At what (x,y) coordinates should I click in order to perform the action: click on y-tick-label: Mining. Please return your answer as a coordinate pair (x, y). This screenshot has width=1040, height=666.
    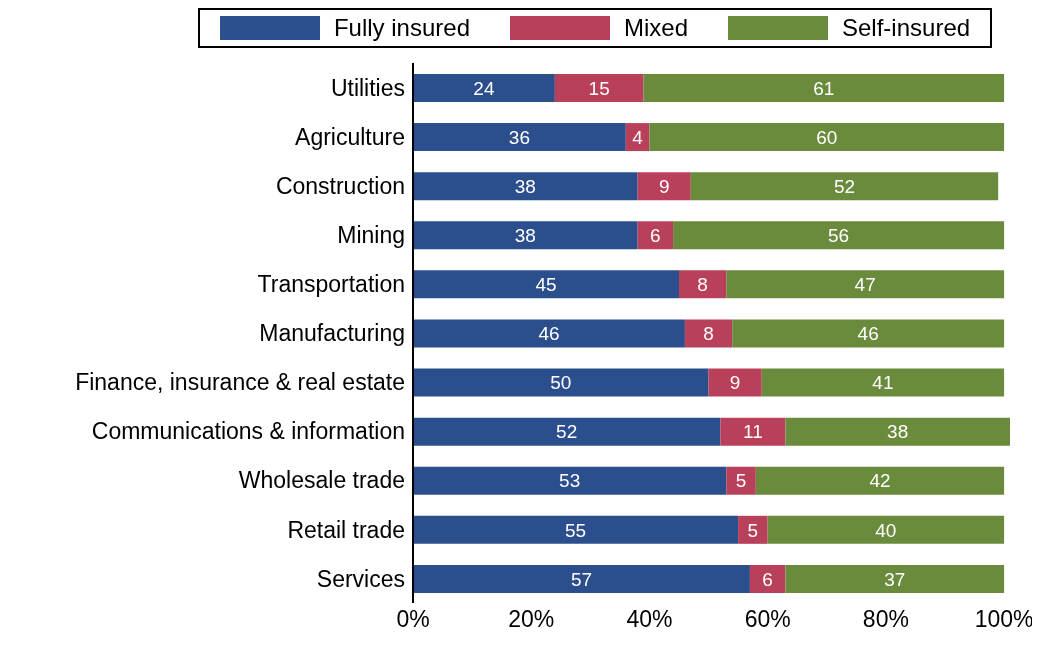
    Looking at the image, I should click on (371, 234).